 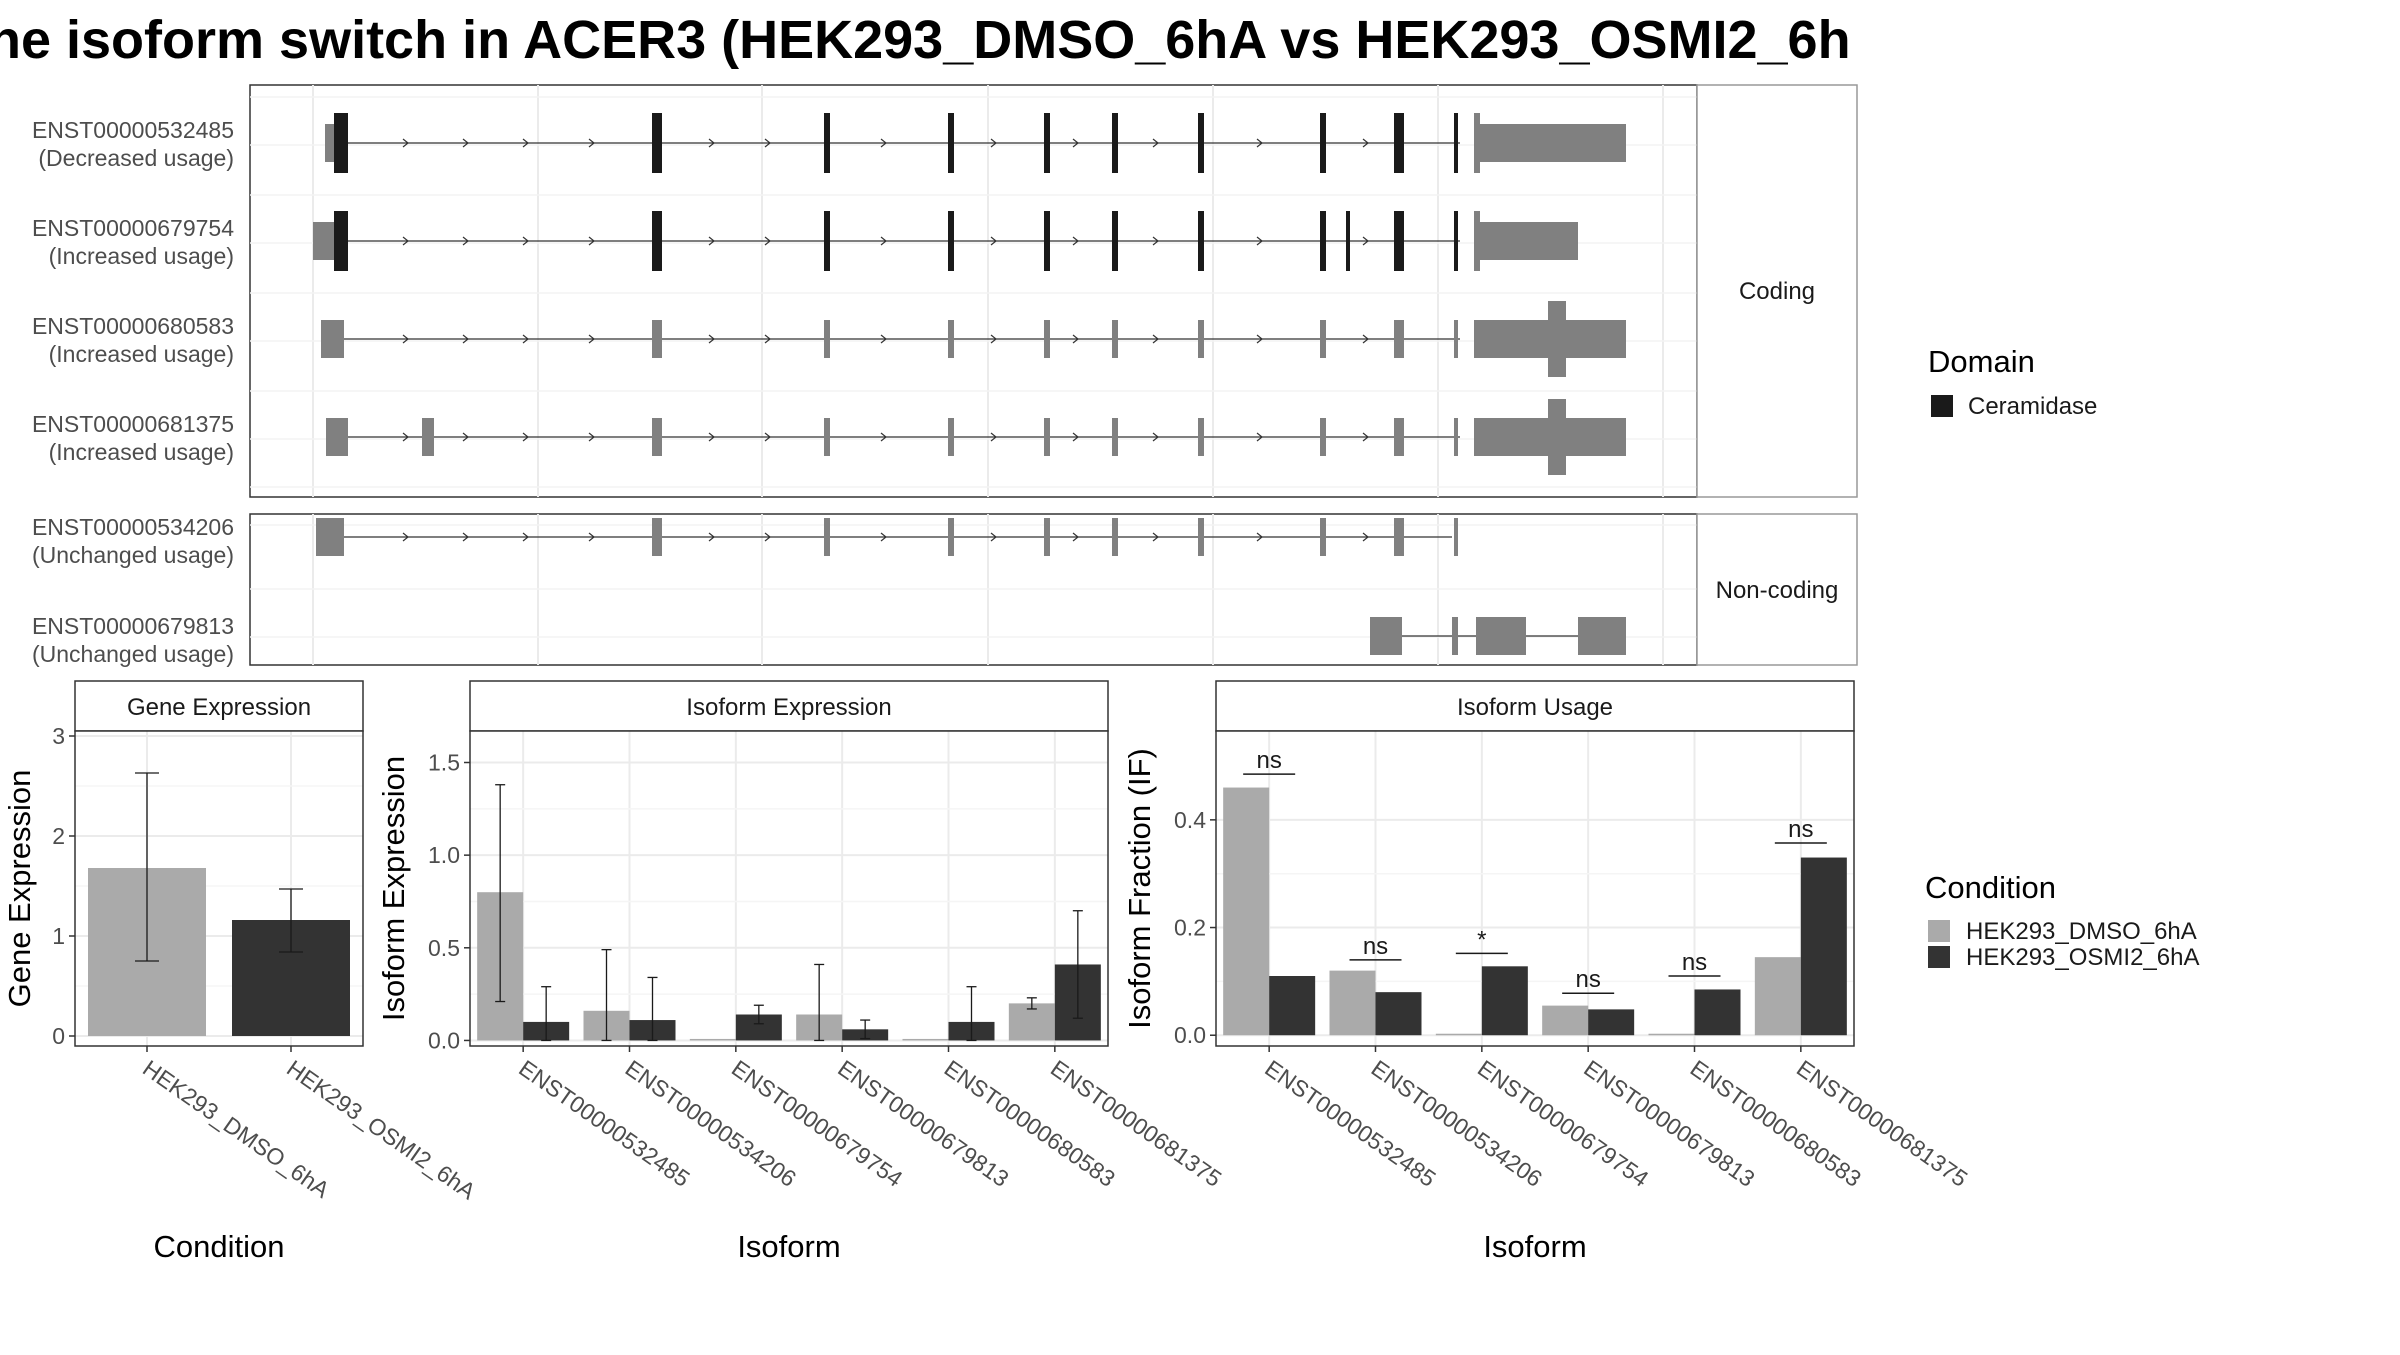 I want to click on y-tick-label: 1.5, so click(x=444, y=763).